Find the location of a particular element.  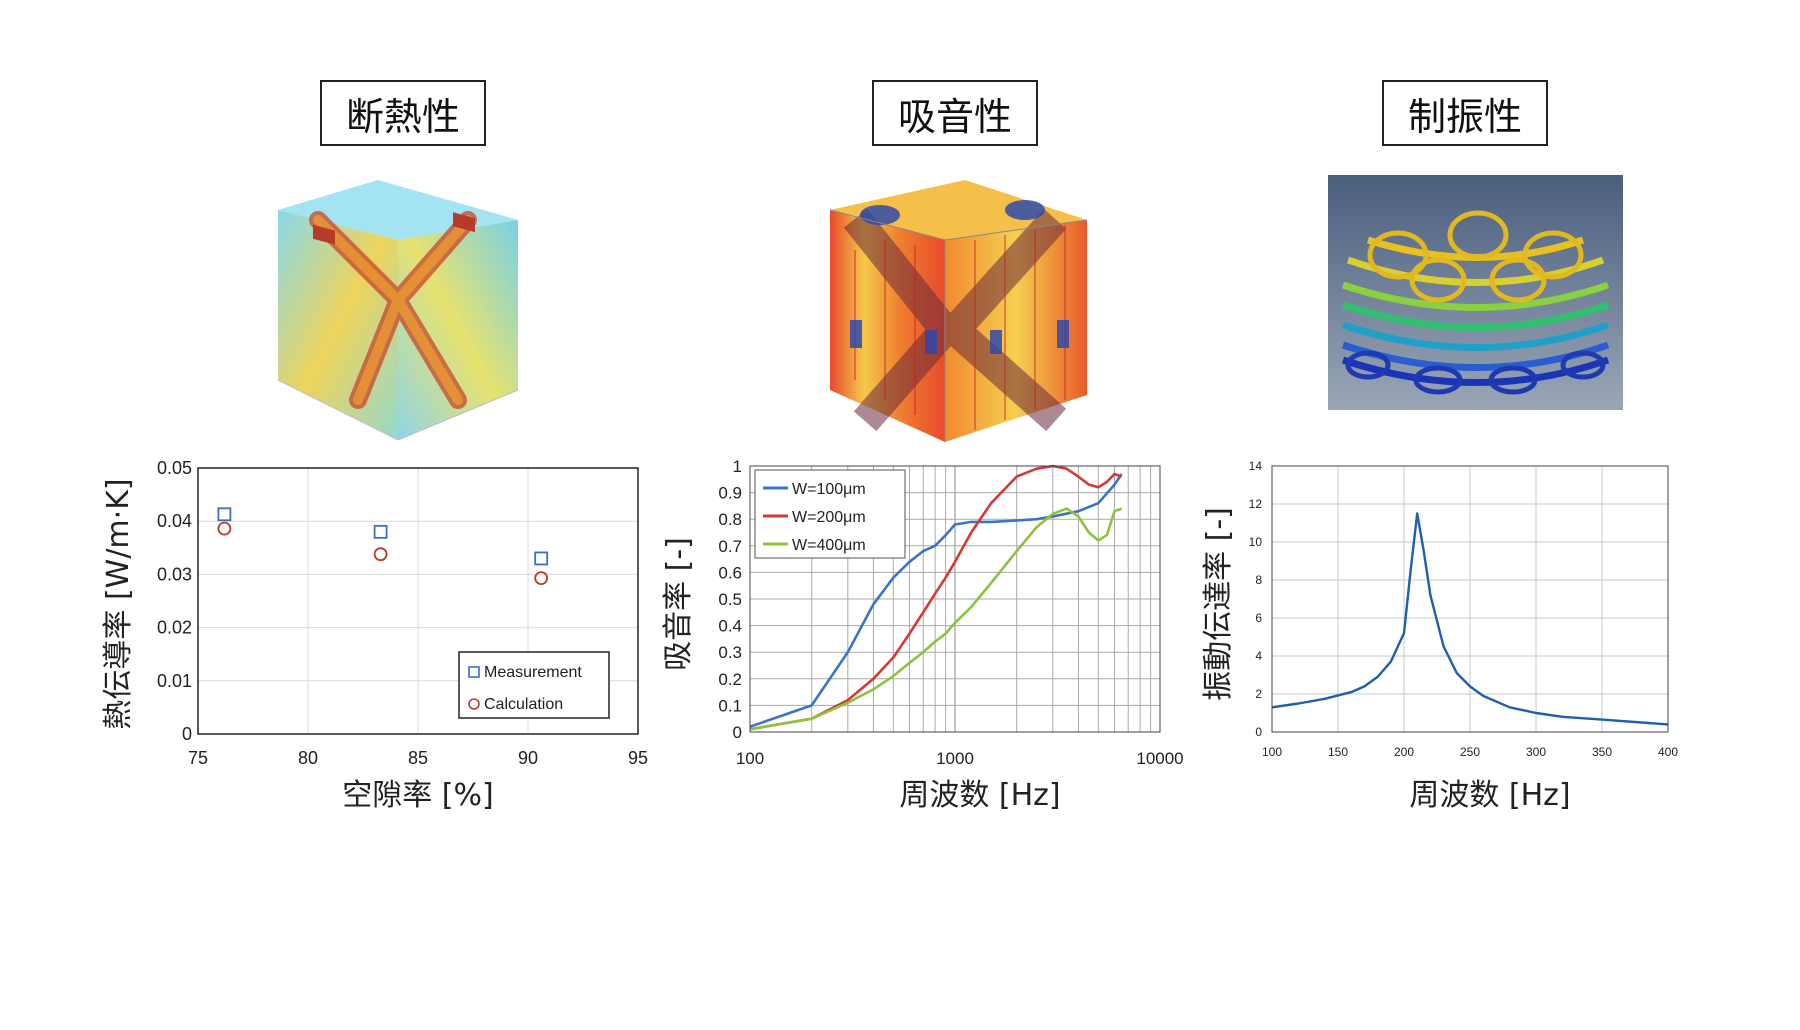

x-tick-label: 350 is located at coordinates (1602, 752).